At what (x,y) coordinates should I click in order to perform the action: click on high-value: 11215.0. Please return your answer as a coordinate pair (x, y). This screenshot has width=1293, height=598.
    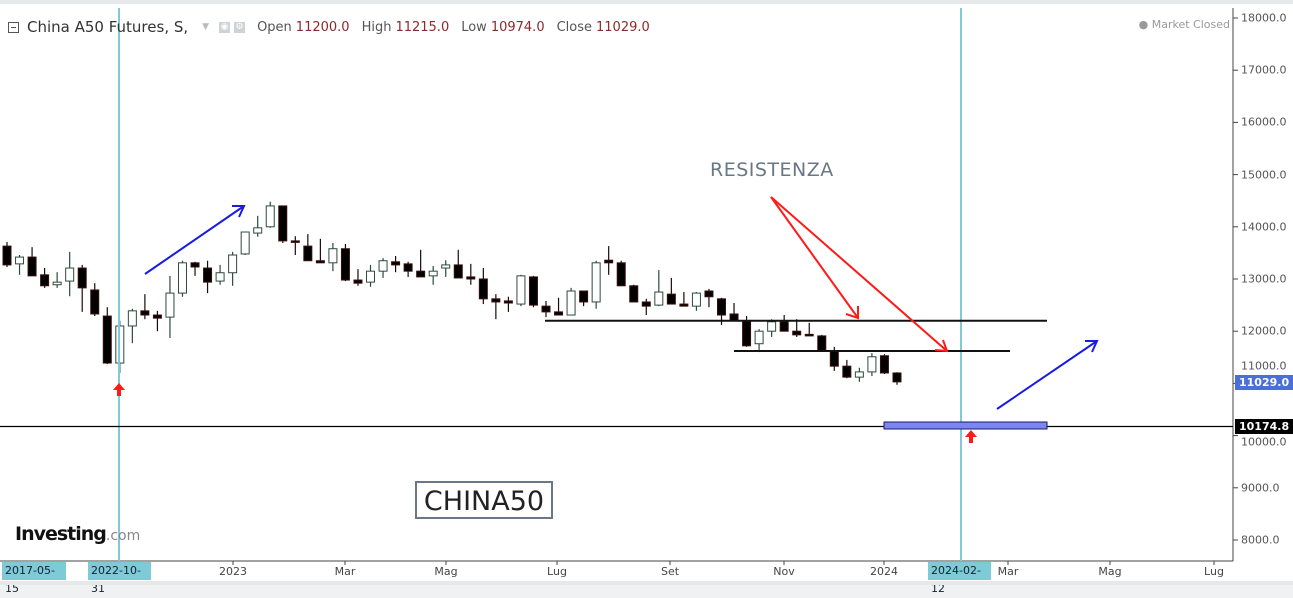
    Looking at the image, I should click on (422, 27).